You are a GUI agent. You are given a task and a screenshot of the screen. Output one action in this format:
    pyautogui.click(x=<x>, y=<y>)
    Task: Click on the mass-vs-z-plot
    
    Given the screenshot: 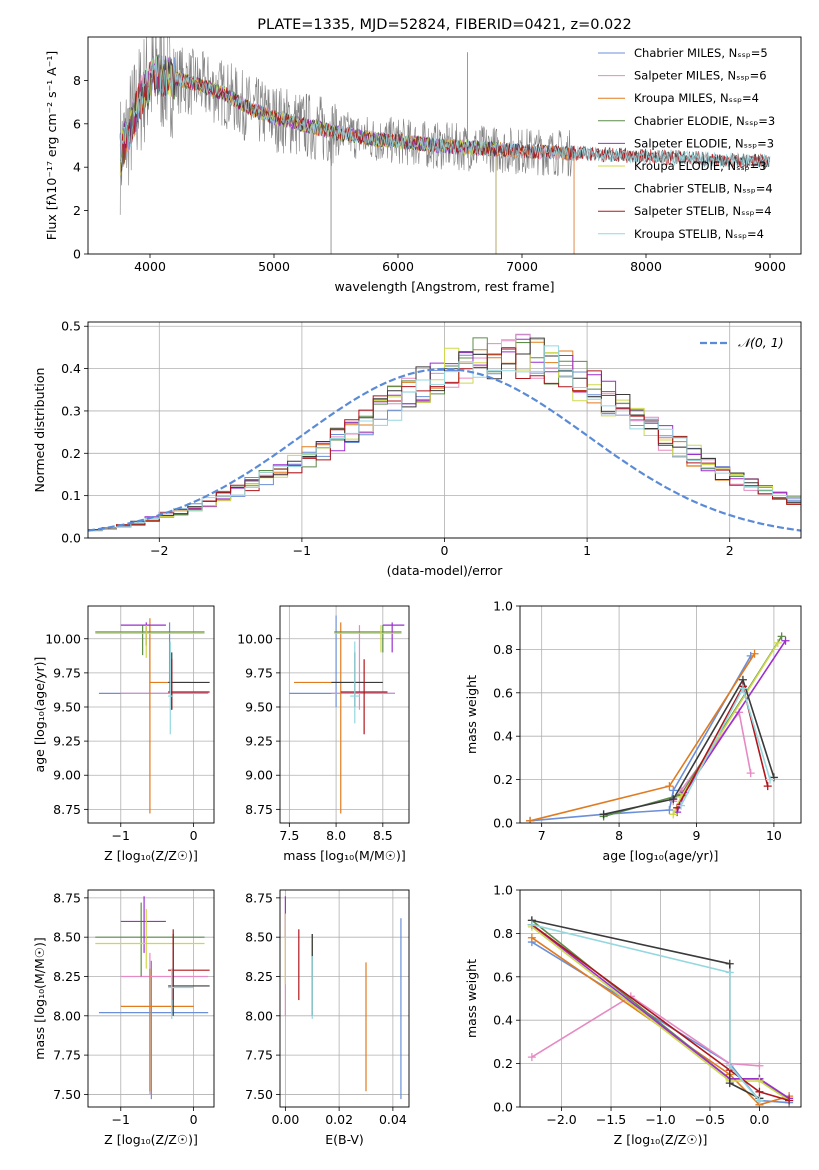 What is the action you would take?
    pyautogui.click(x=152, y=998)
    